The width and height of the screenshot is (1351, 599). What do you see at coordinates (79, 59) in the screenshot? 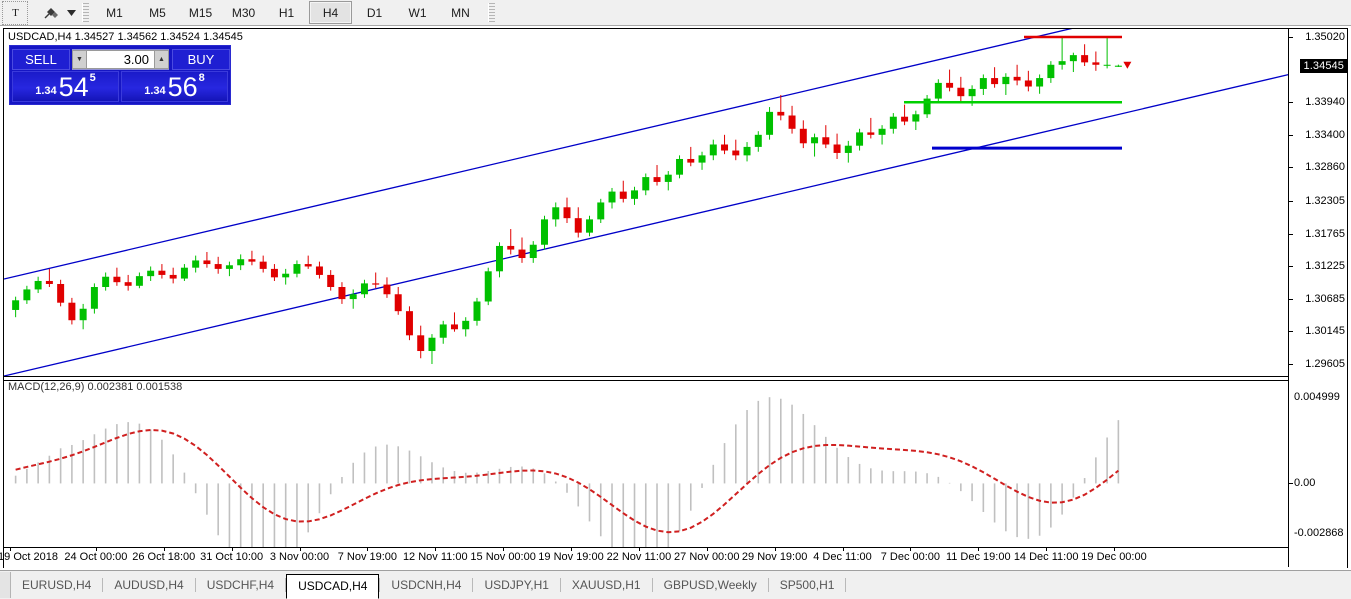
I see `volume-decrement-button: ▼` at bounding box center [79, 59].